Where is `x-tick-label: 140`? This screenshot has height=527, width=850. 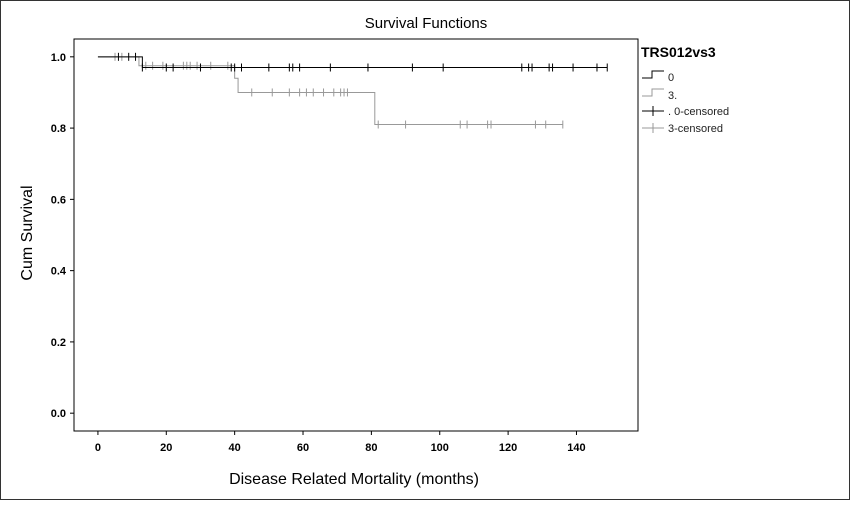
x-tick-label: 140 is located at coordinates (576, 448).